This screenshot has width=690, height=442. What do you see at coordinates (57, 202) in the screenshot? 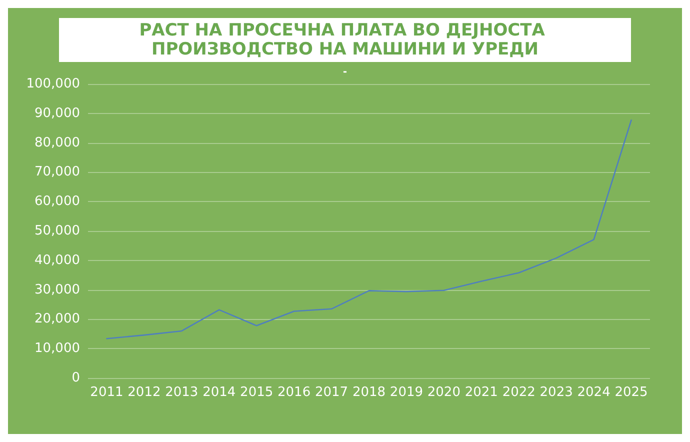
I see `y-tick-label: 60,000` at bounding box center [57, 202].